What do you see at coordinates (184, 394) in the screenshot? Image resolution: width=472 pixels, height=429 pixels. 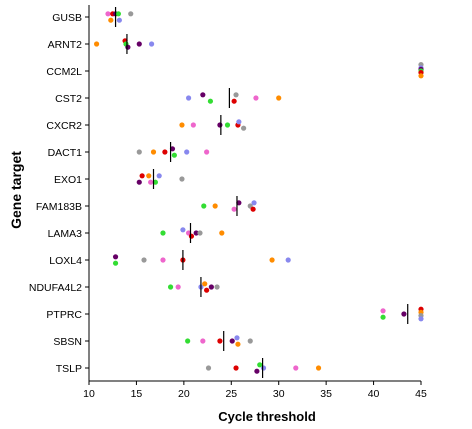 I see `x-tick-label: 20` at bounding box center [184, 394].